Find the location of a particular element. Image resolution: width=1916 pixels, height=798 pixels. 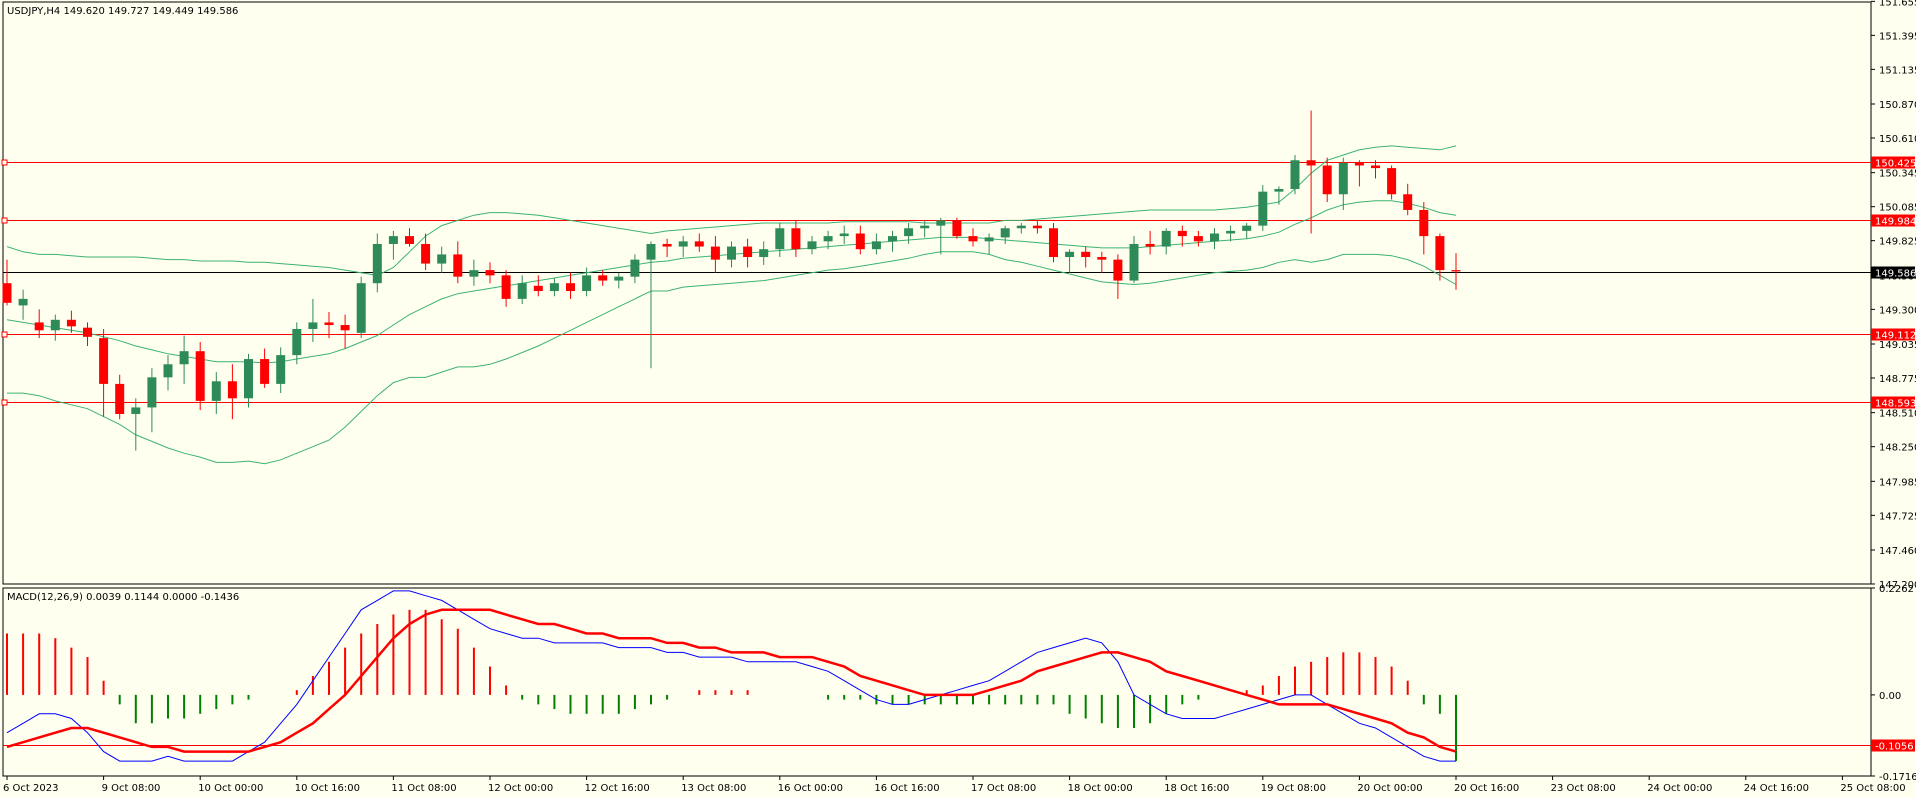

time-axis-label: 12 Oct 00:00 is located at coordinates (520, 788).